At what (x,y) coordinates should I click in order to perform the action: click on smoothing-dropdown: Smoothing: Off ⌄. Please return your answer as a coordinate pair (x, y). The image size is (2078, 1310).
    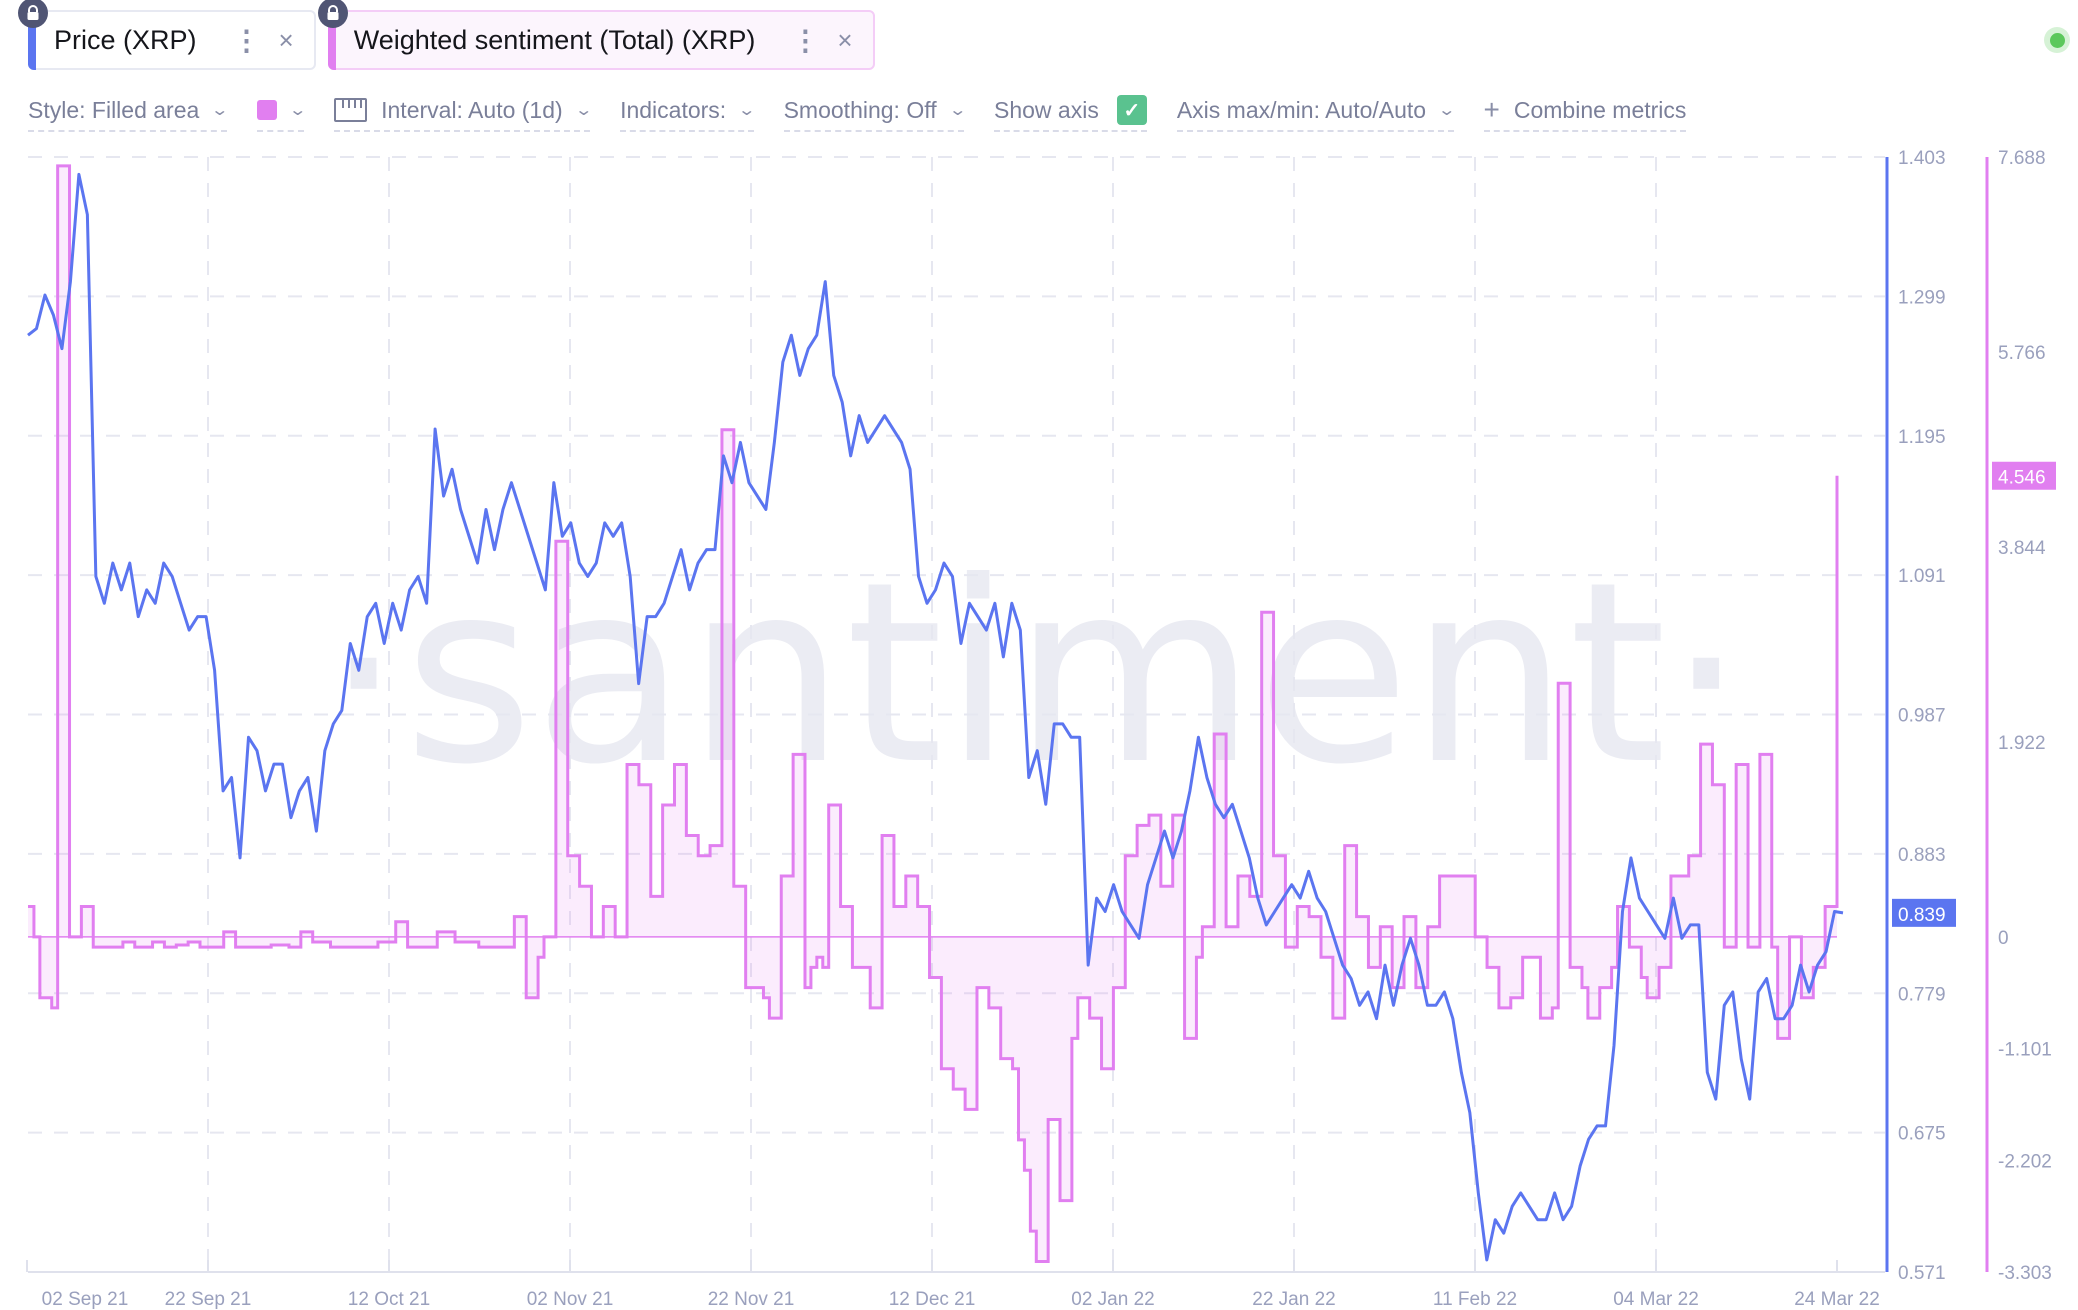
    Looking at the image, I should click on (875, 112).